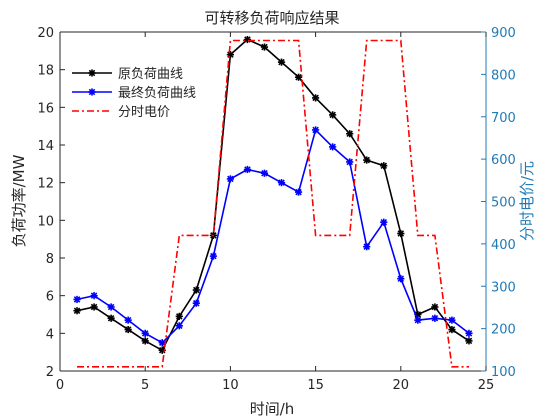 The image size is (544, 420). What do you see at coordinates (503, 33) in the screenshot?
I see `y-tick-label-right: 900` at bounding box center [503, 33].